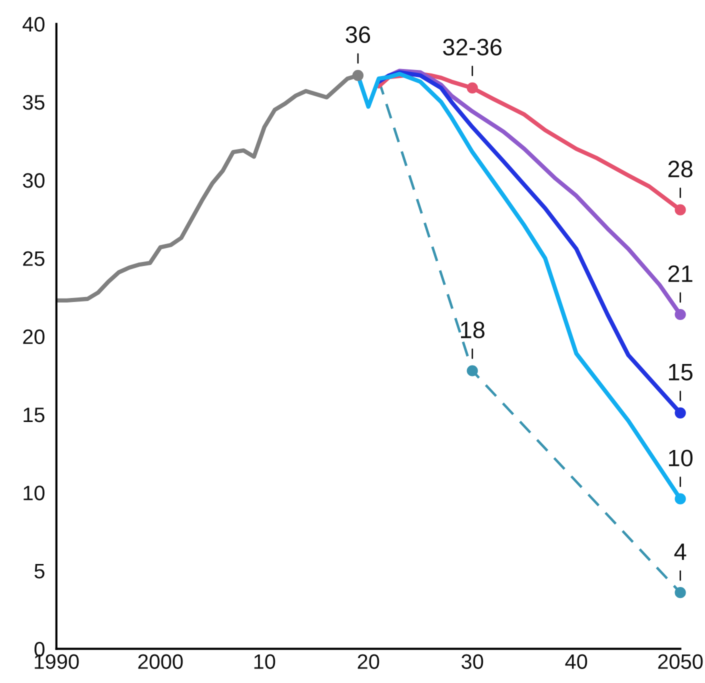  What do you see at coordinates (358, 35) in the screenshot?
I see `annotation: 36` at bounding box center [358, 35].